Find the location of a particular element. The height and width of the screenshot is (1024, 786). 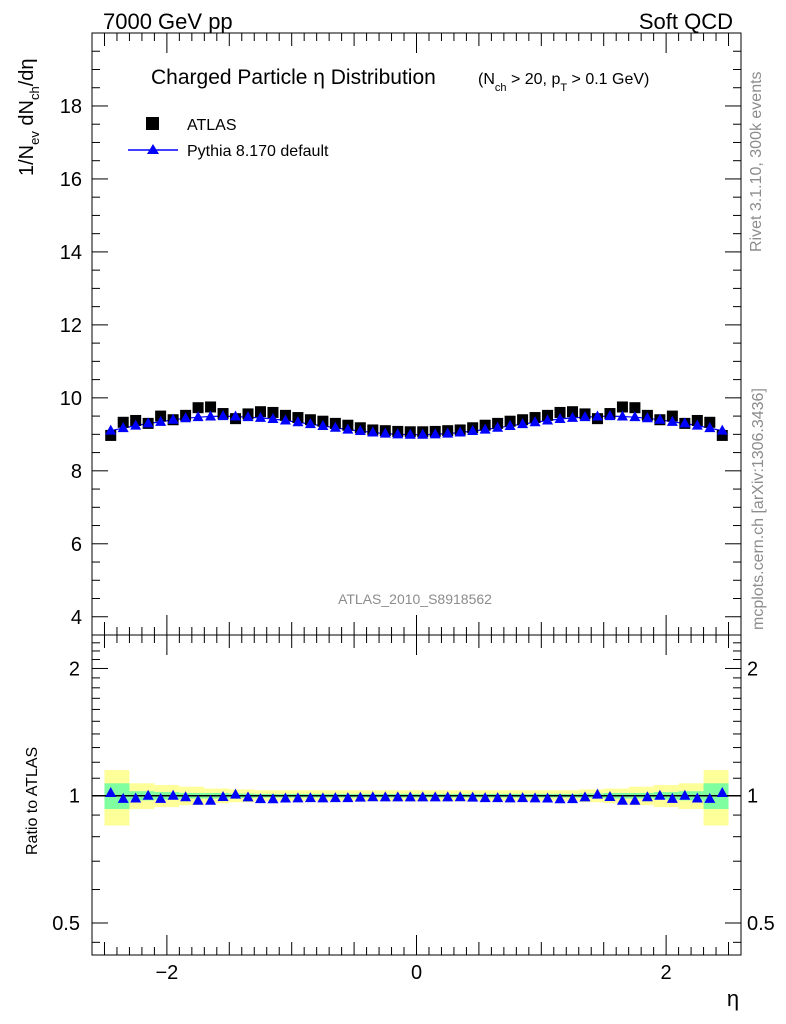

side-text-top: Rivet 3.1.10, 300k events is located at coordinates (756, 161).